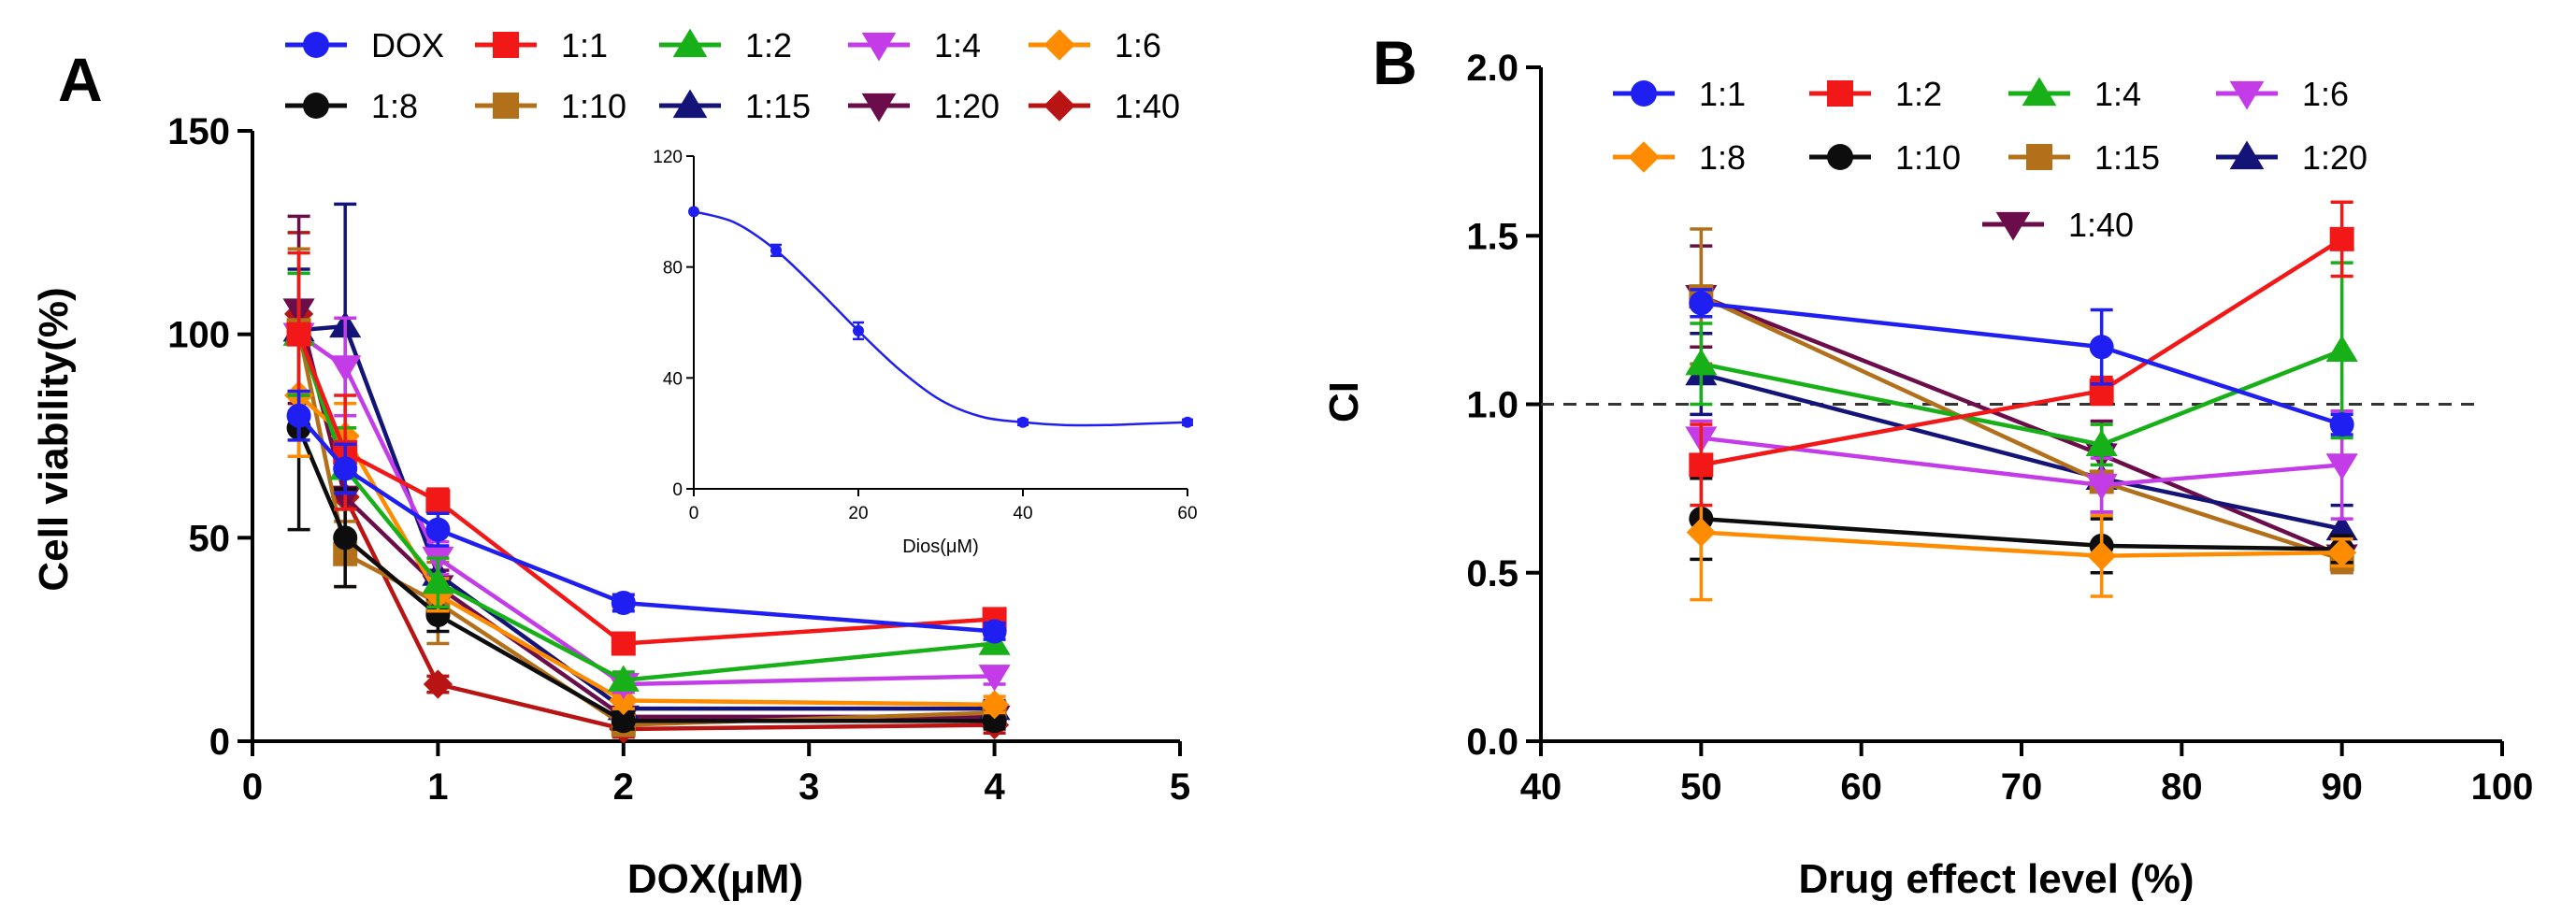 Image resolution: width=2576 pixels, height=916 pixels. Describe the element at coordinates (1095, 45) in the screenshot. I see `panel-a-legend-entry: 1:6` at that location.